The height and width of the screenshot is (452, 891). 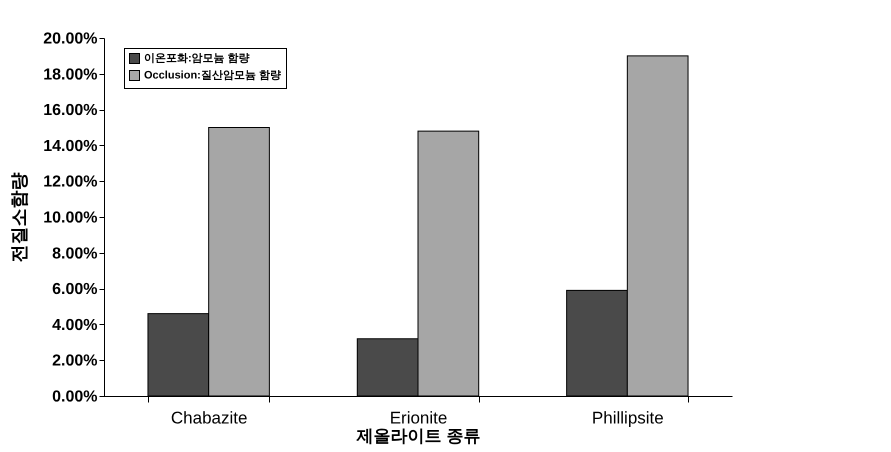 I want to click on y-tick-label: 8.00%, so click(x=75, y=253).